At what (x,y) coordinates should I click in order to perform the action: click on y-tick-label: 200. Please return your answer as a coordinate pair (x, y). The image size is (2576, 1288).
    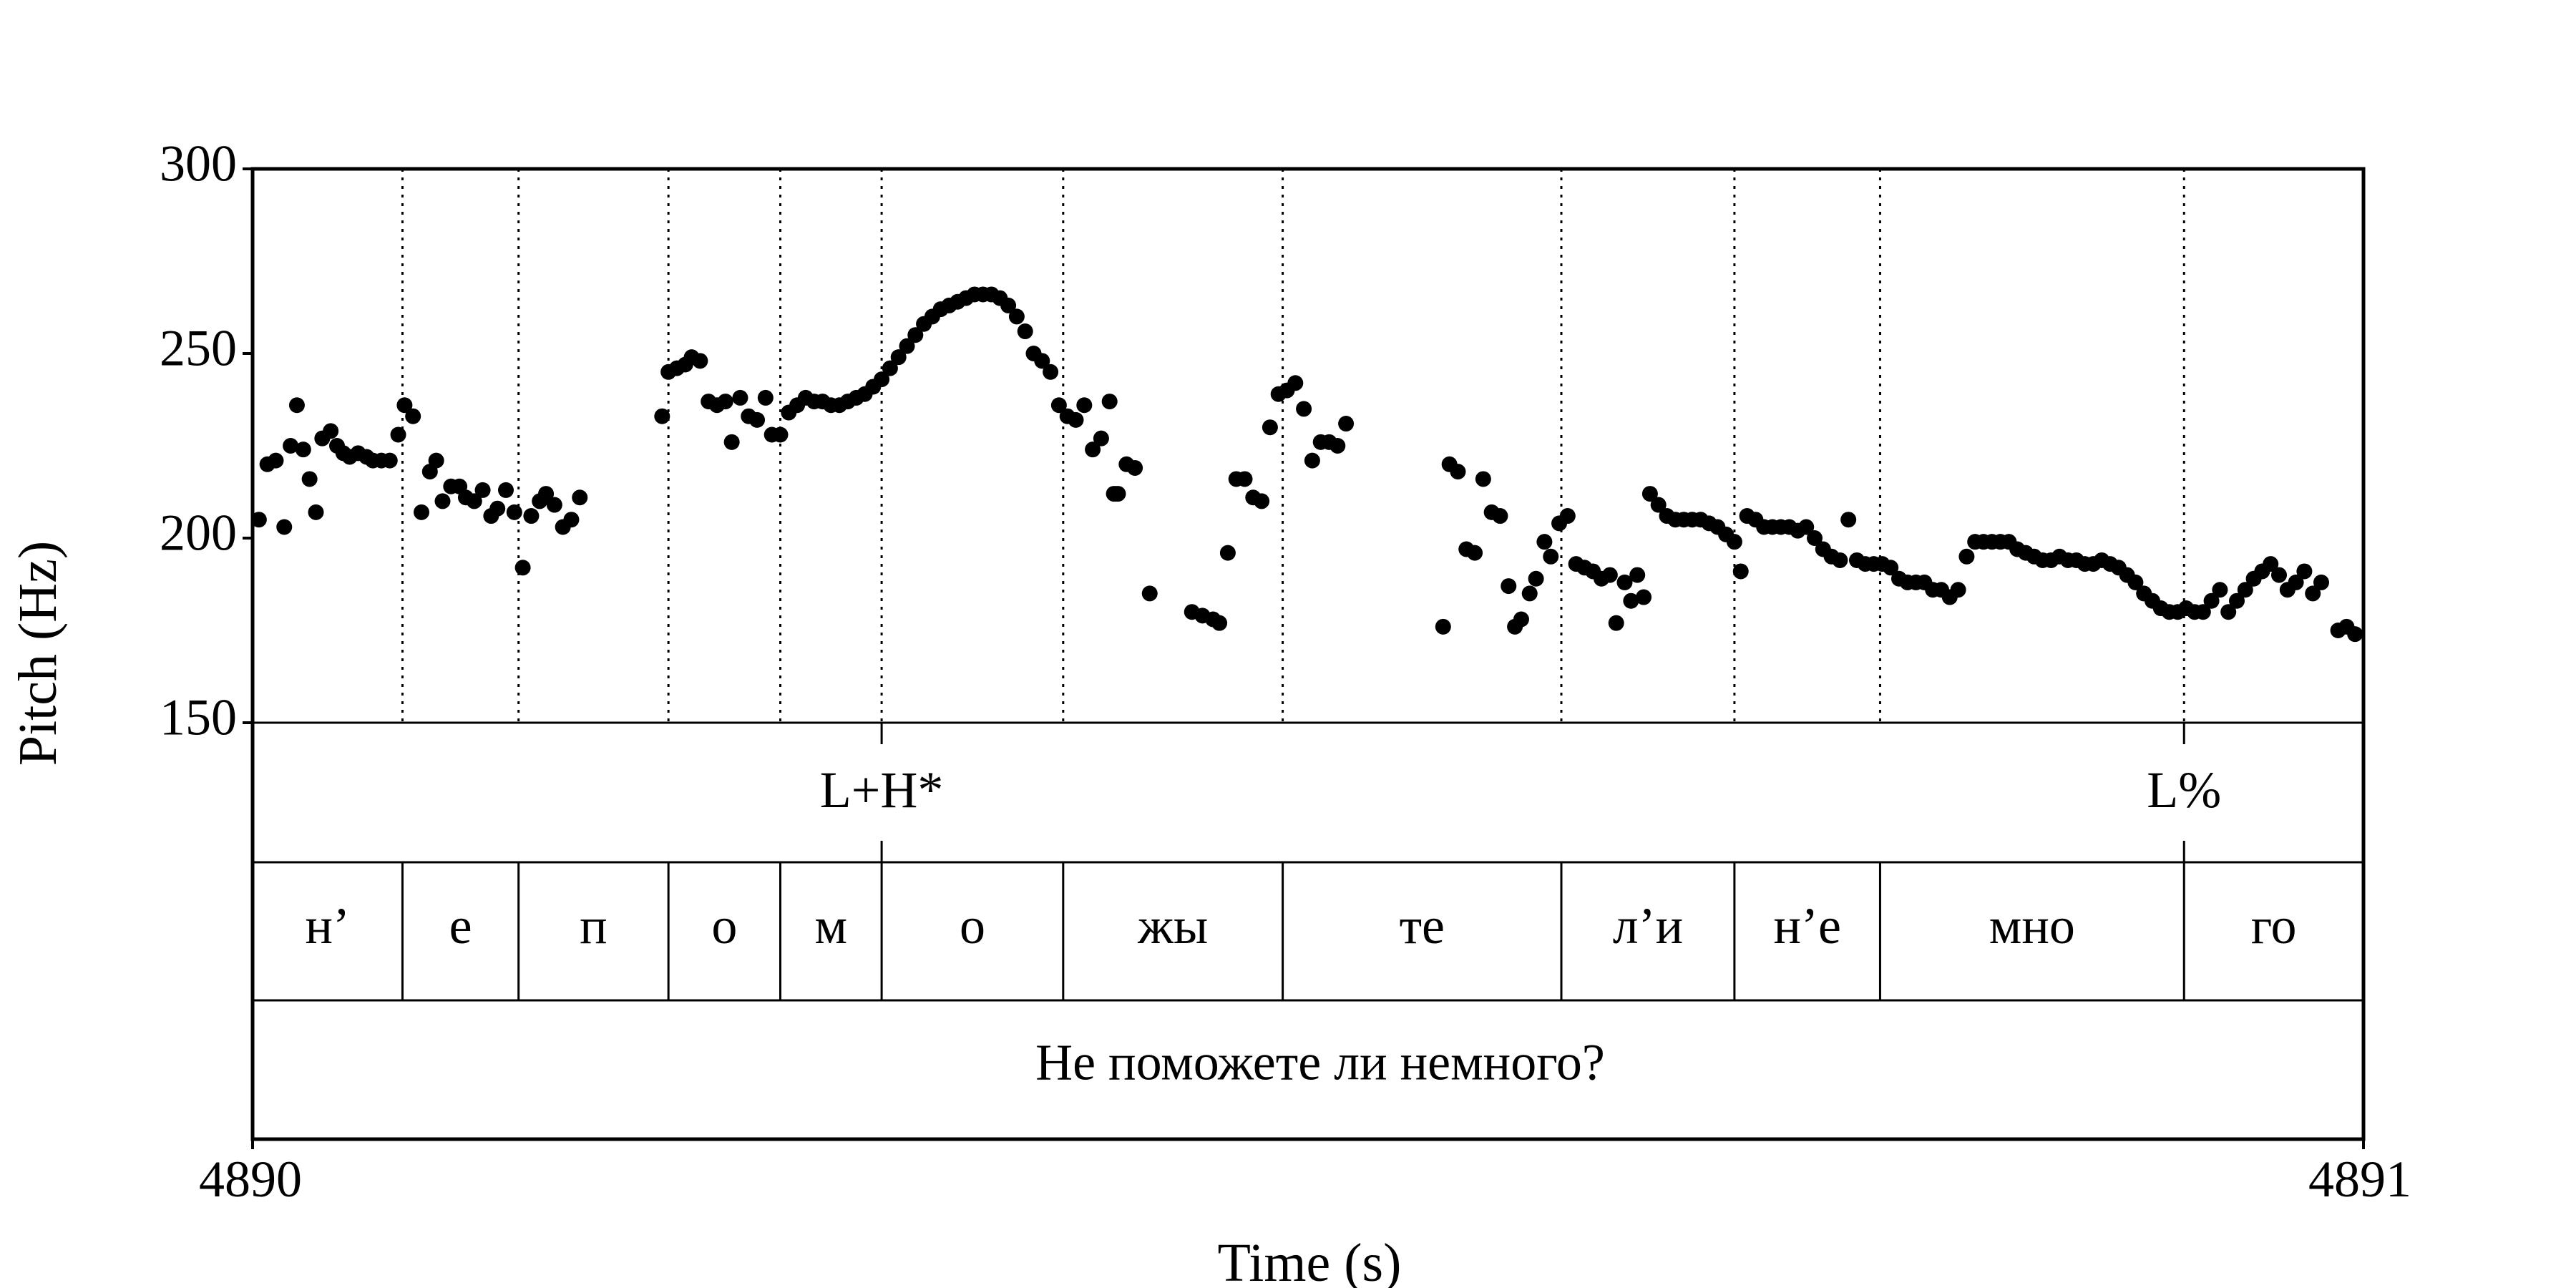
    Looking at the image, I should click on (198, 533).